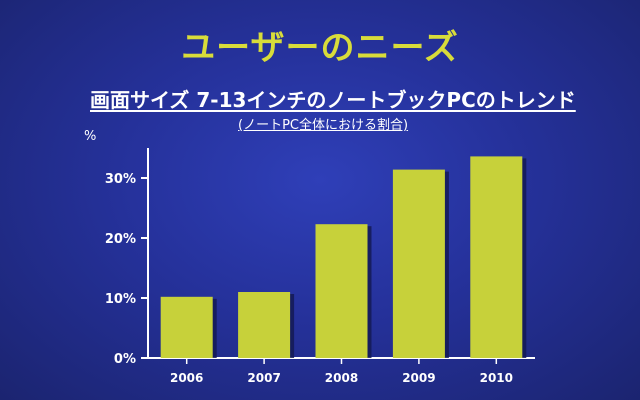 Image resolution: width=640 pixels, height=400 pixels. I want to click on chart-subtitle: (ノートPC全体における割合), so click(323, 125).